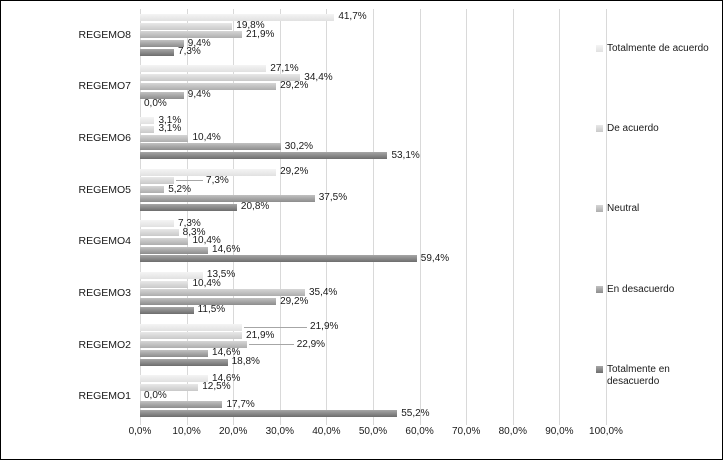 The width and height of the screenshot is (723, 460). Describe the element at coordinates (435, 258) in the screenshot. I see `bar-value-label: 59,4%` at that location.